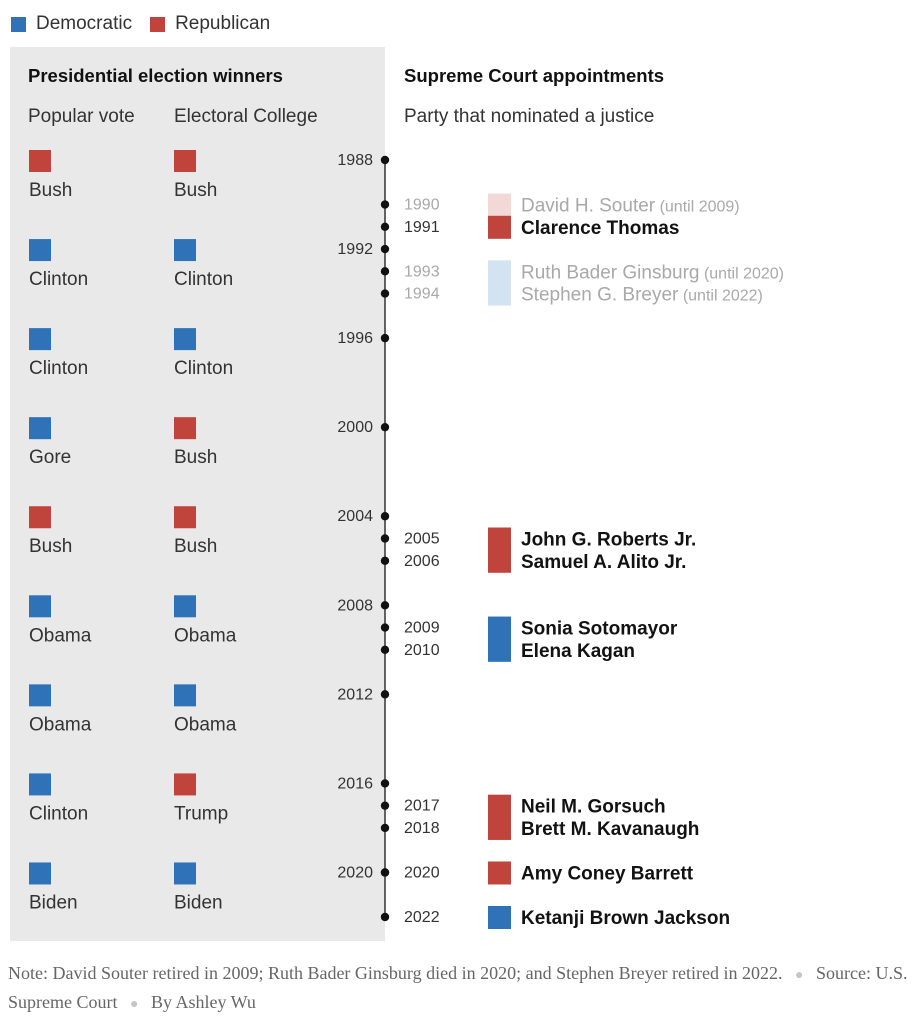  Describe the element at coordinates (355, 427) in the screenshot. I see `election-year-label: 2000` at that location.